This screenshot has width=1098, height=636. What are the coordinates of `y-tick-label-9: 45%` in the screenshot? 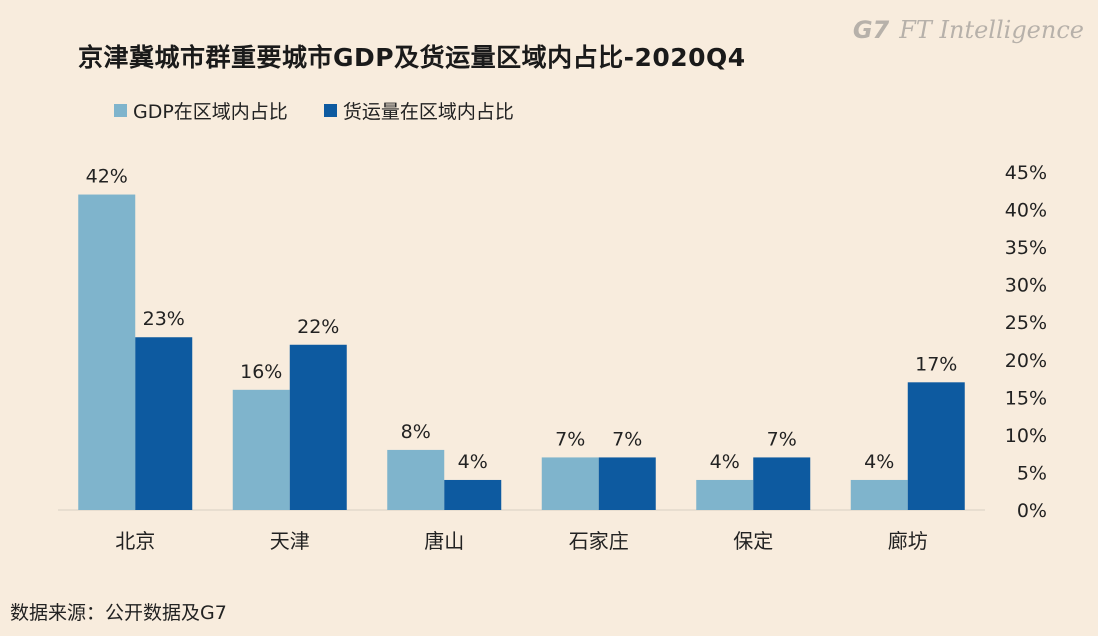 It's located at (1026, 173).